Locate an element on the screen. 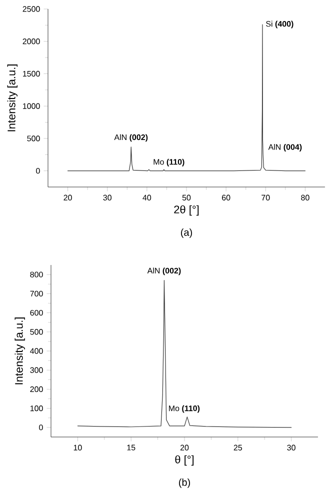 This screenshot has width=326, height=499. x-tick-label: 60 is located at coordinates (226, 197).